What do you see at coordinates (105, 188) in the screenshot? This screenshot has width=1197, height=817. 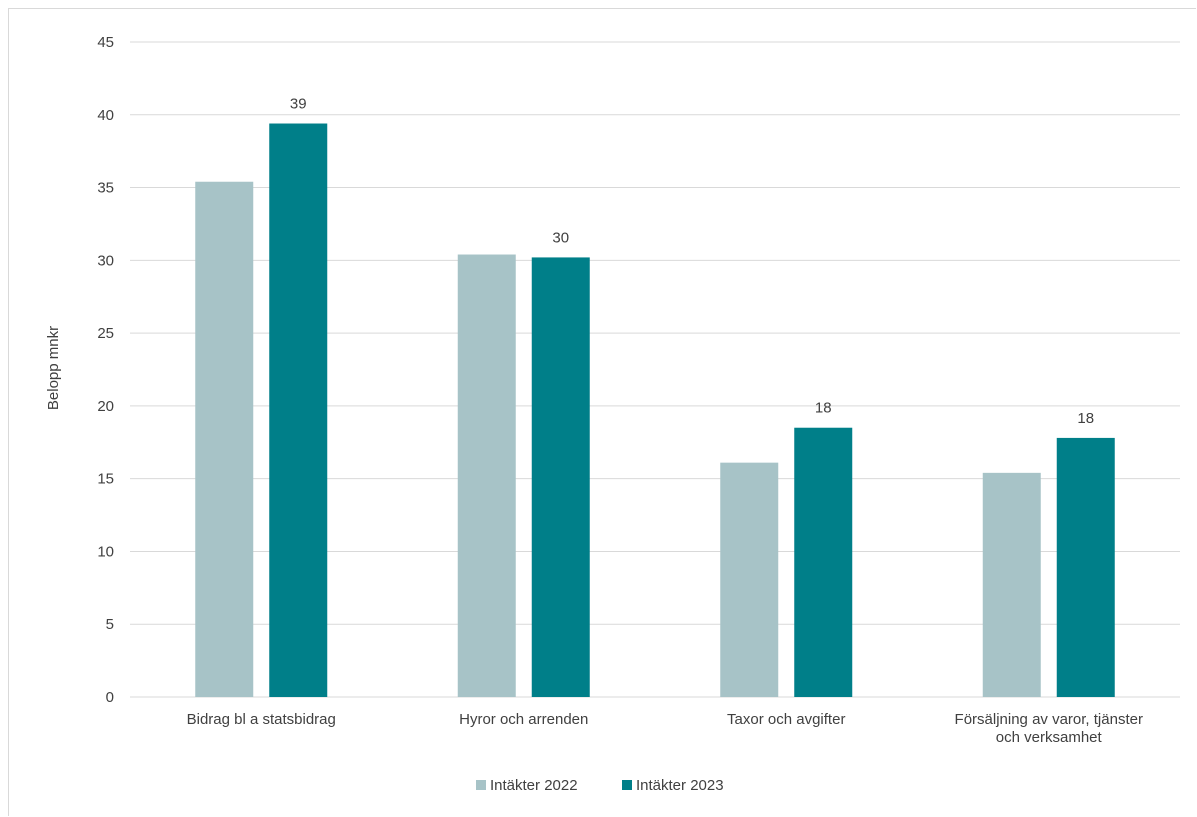 I see `y-tick-label: 35` at bounding box center [105, 188].